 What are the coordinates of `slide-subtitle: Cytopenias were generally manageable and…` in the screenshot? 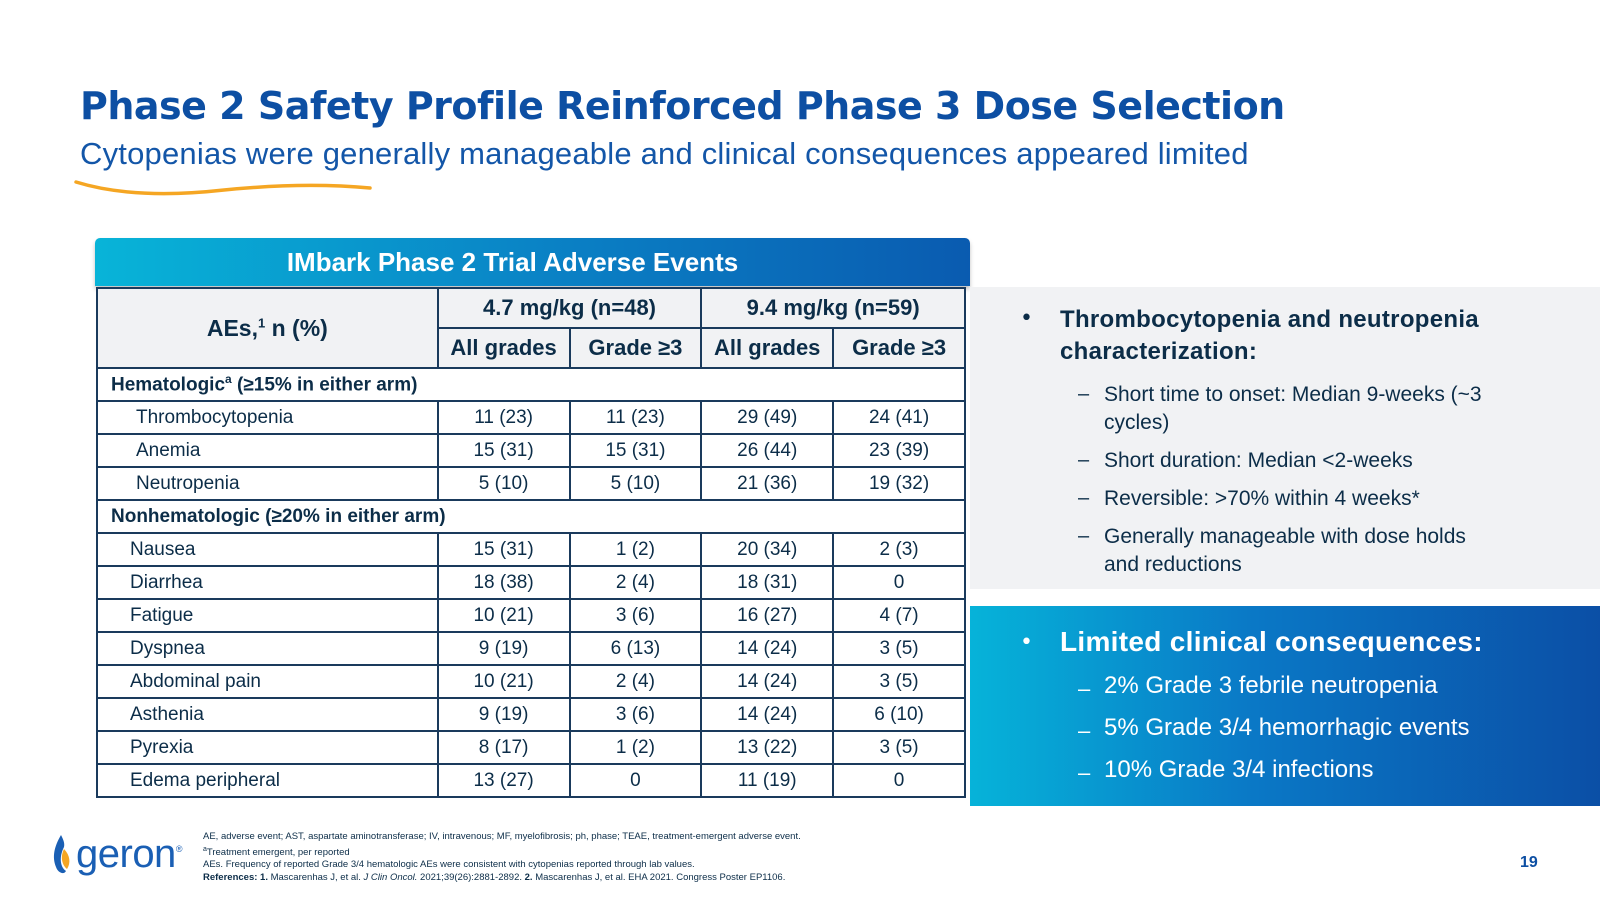 It's located at (664, 153).